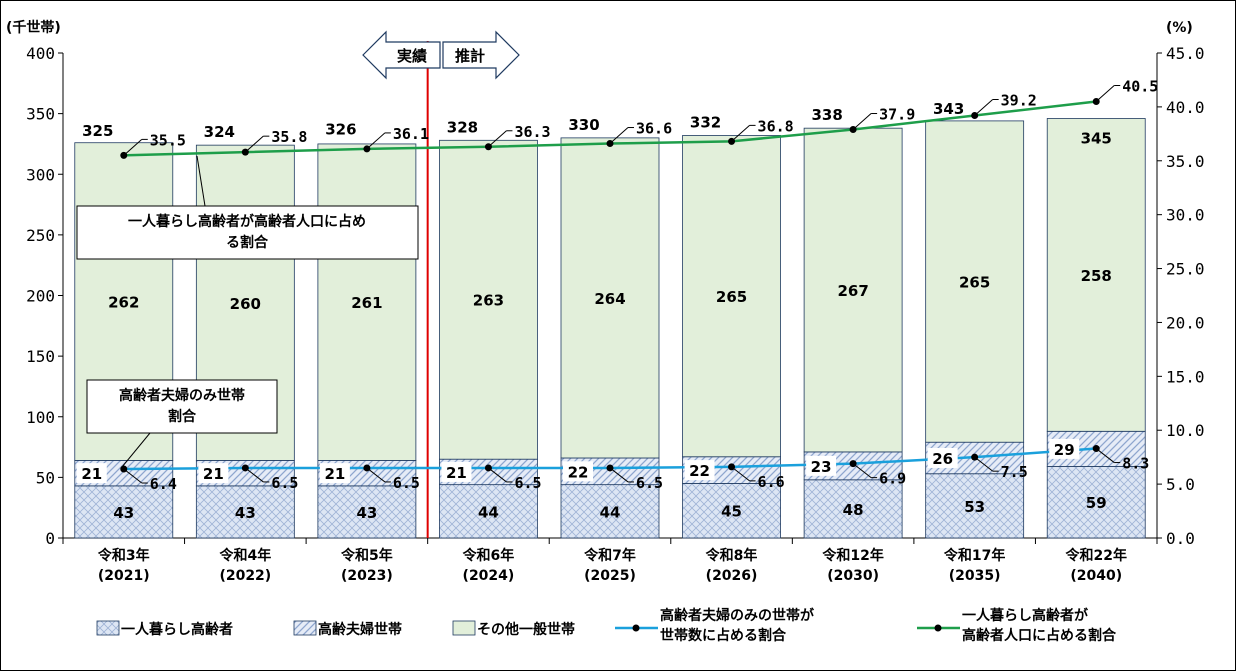 This screenshot has height=671, width=1236. I want to click on bar-value-label: 43, so click(366, 513).